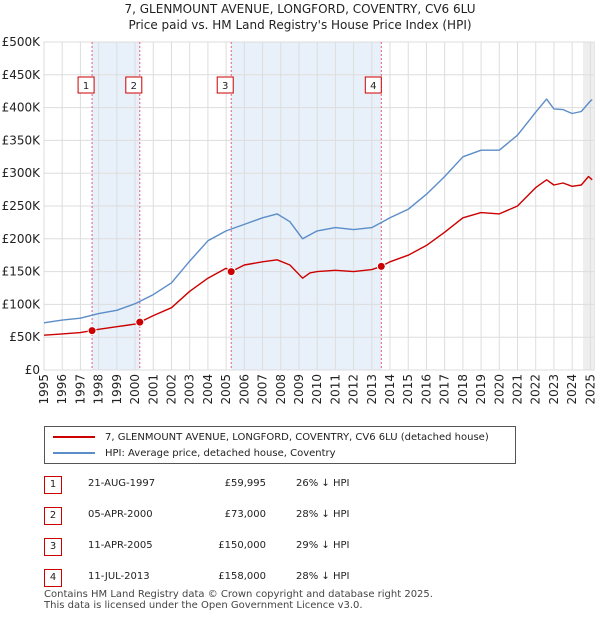 This screenshot has height=620, width=600. What do you see at coordinates (25, 337) in the screenshot?
I see `y-tick-label: £50K` at bounding box center [25, 337].